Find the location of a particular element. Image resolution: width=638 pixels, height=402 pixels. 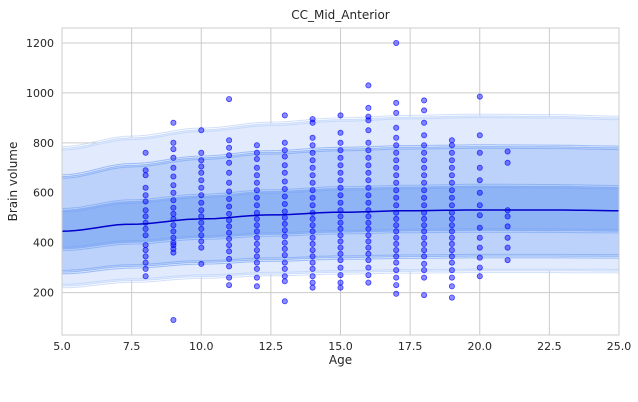

band-edge-inner-lower is located at coordinates (340, 238).